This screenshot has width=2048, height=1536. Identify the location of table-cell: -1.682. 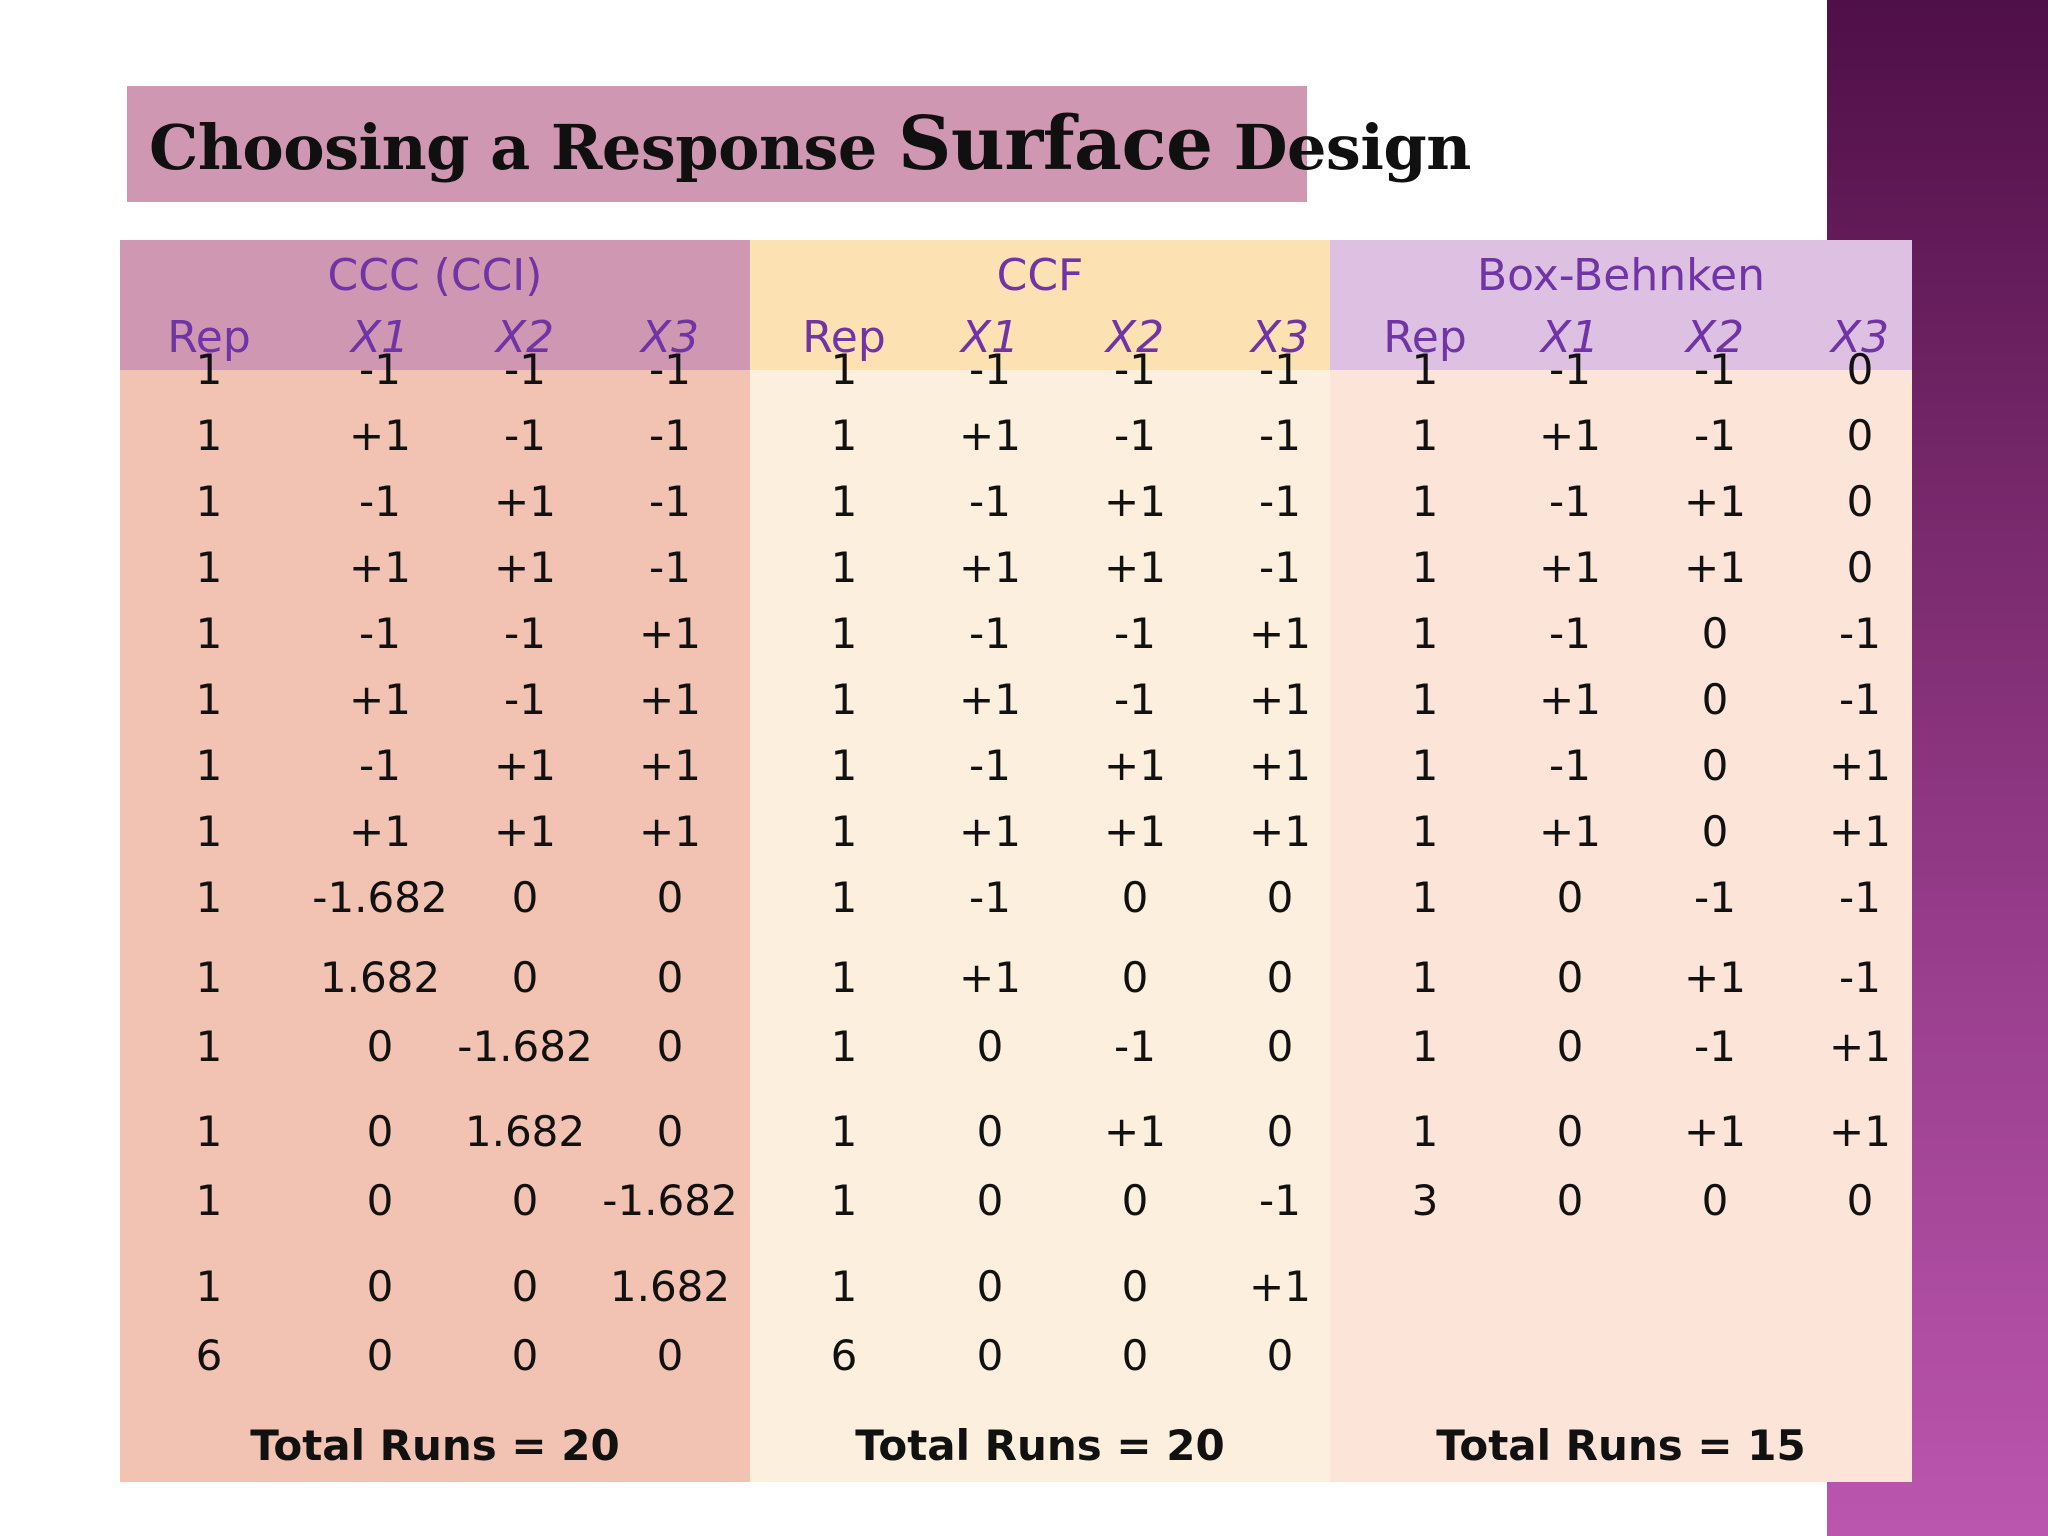
(380, 897).